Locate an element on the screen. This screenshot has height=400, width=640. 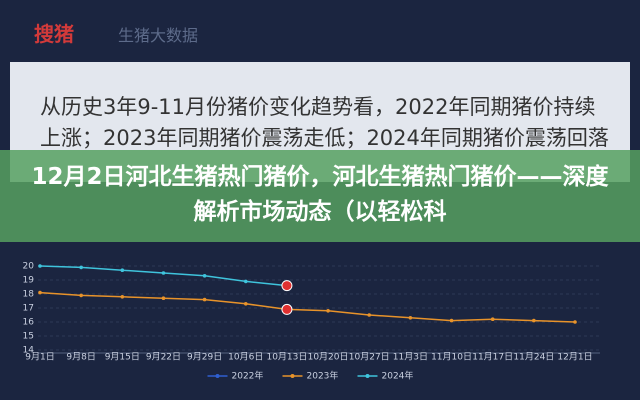
y-tick-label: 15 is located at coordinates (28, 337).